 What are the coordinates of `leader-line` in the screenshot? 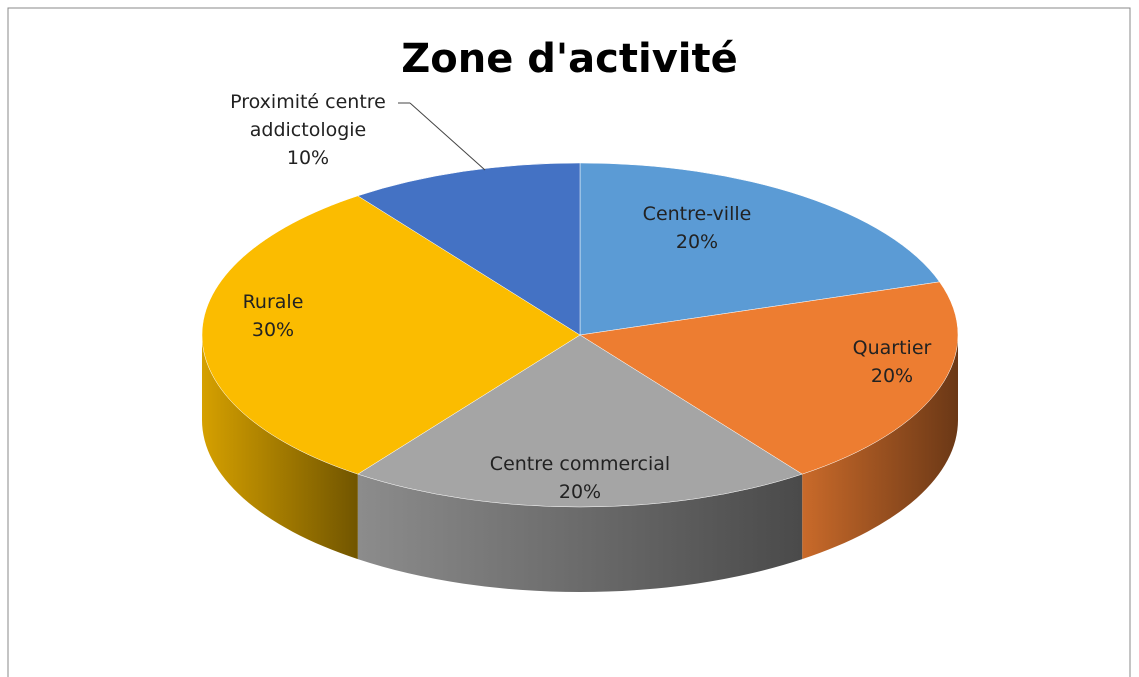 It's located at (447, 136).